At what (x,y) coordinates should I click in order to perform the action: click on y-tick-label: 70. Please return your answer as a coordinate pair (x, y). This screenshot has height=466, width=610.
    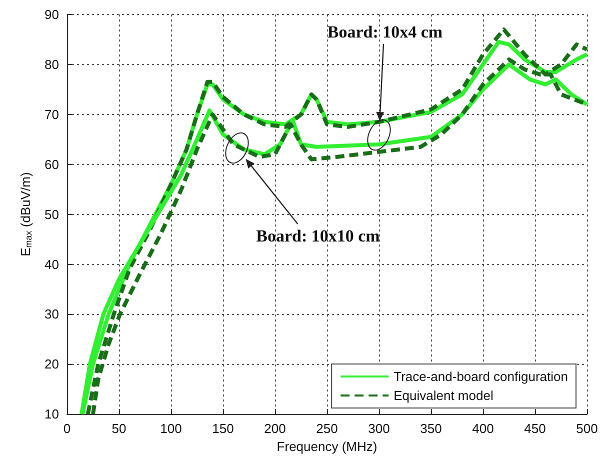
    Looking at the image, I should click on (51, 114).